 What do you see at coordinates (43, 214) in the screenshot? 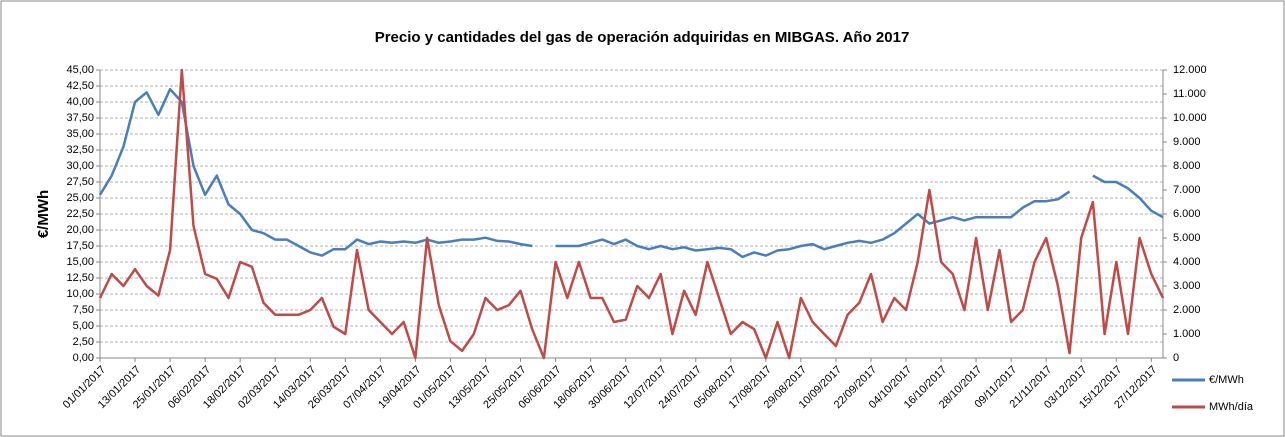
I see `y-axis-title: €/MWh` at bounding box center [43, 214].